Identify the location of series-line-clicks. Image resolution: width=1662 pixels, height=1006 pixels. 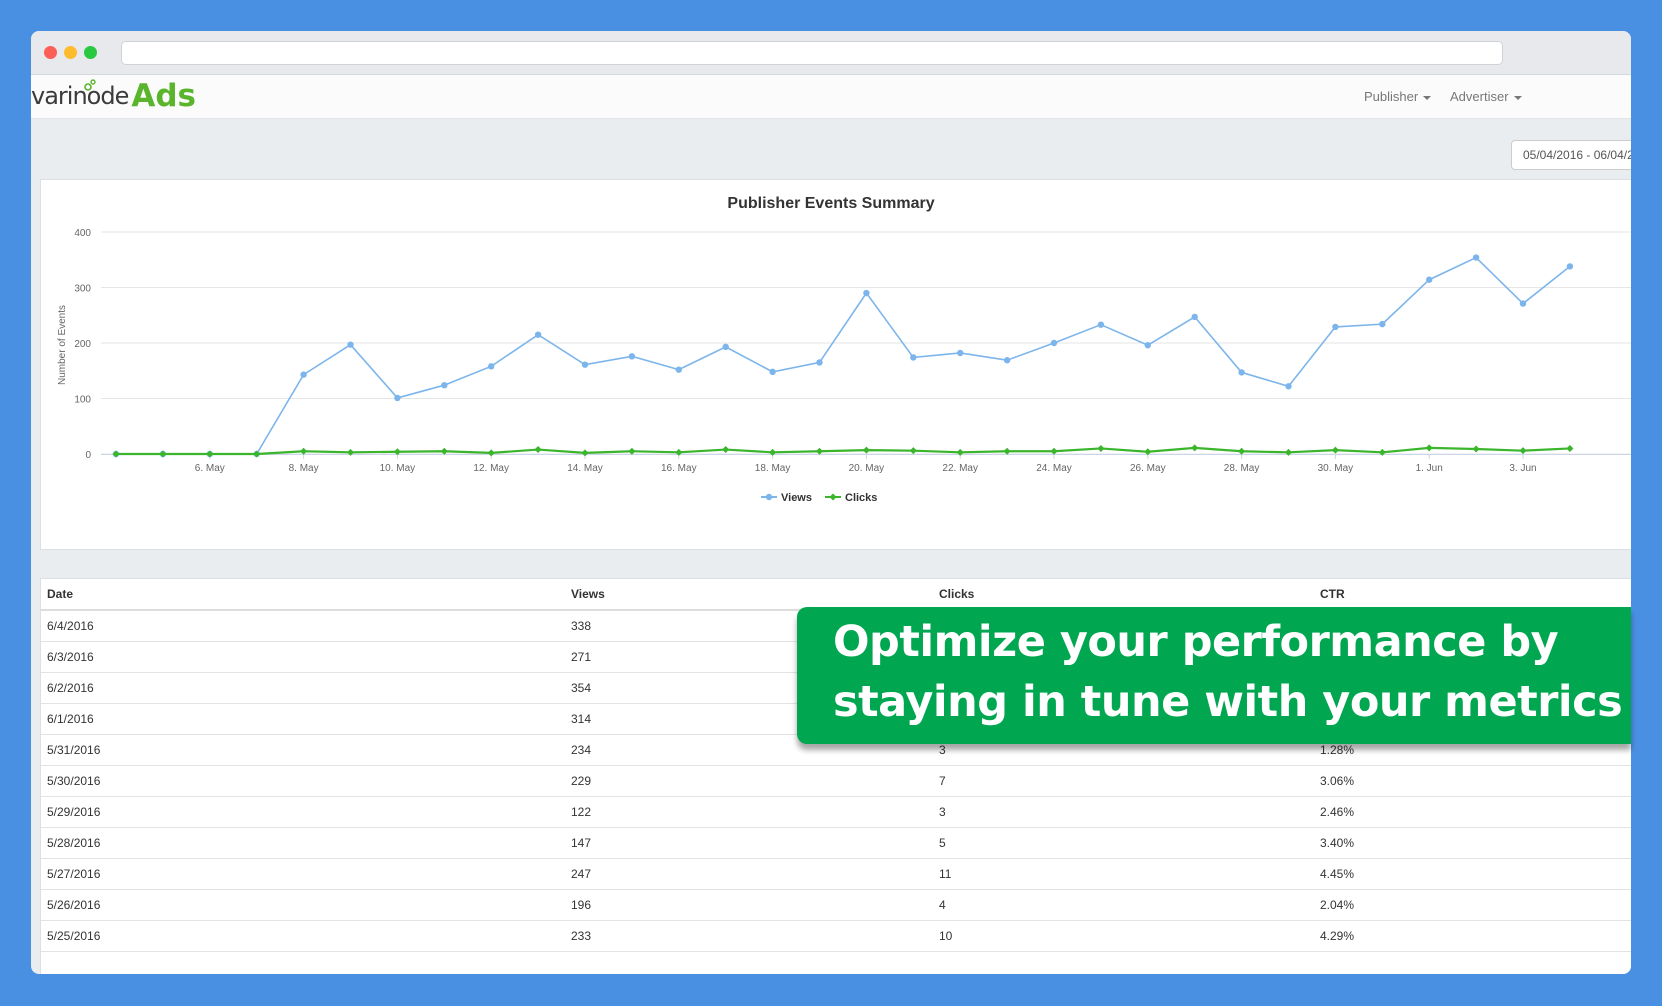
(843, 451).